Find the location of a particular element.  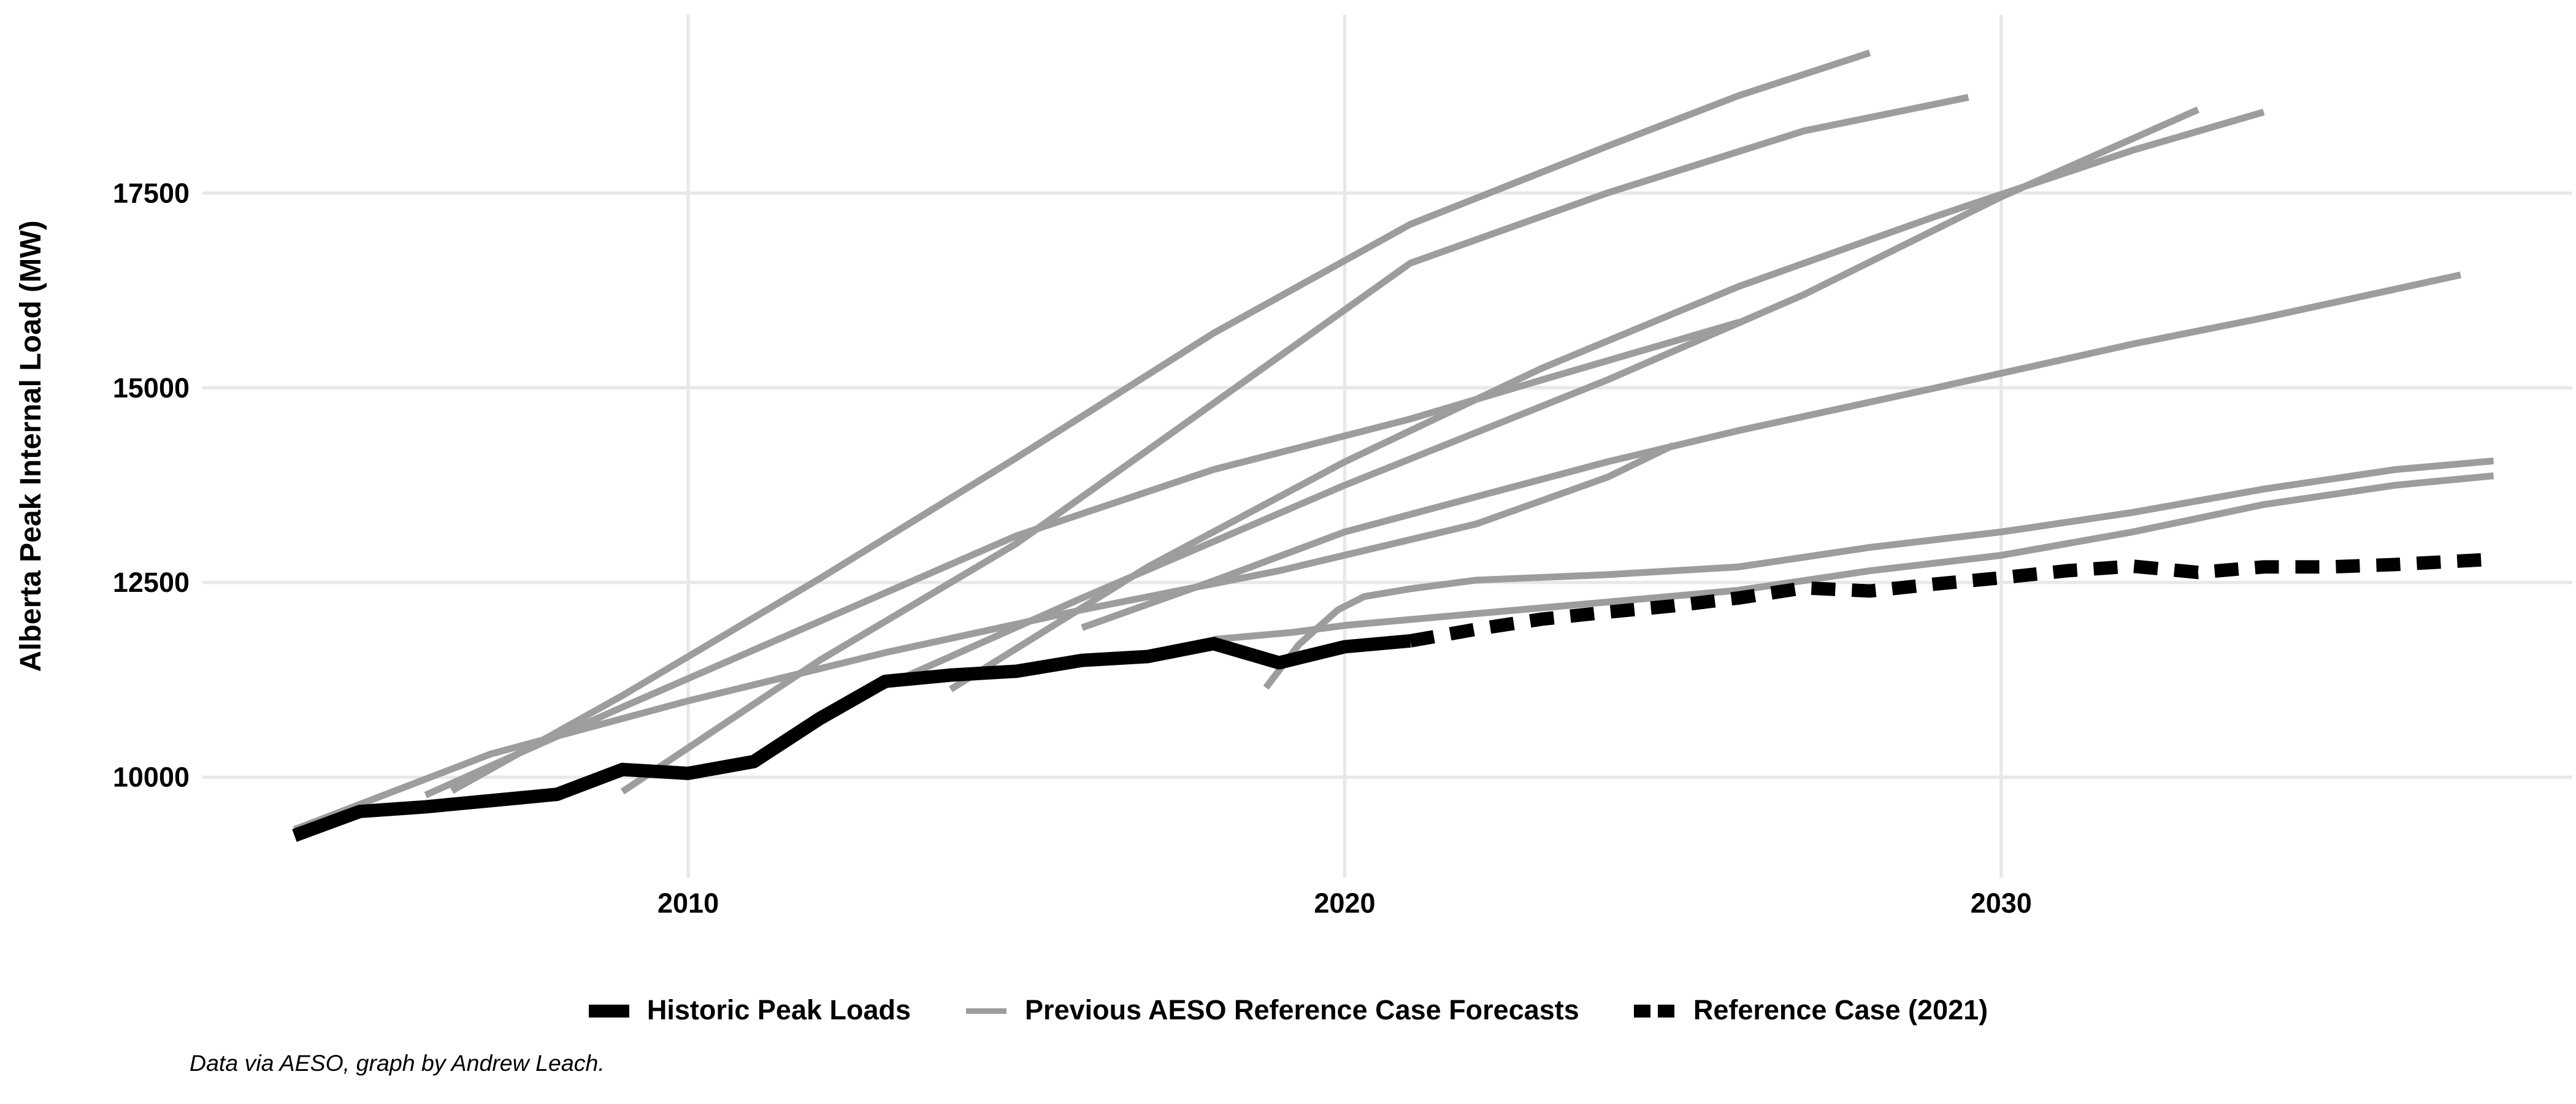

y-axis-title: Alberta Peak Internal Load (MW) is located at coordinates (31, 446).